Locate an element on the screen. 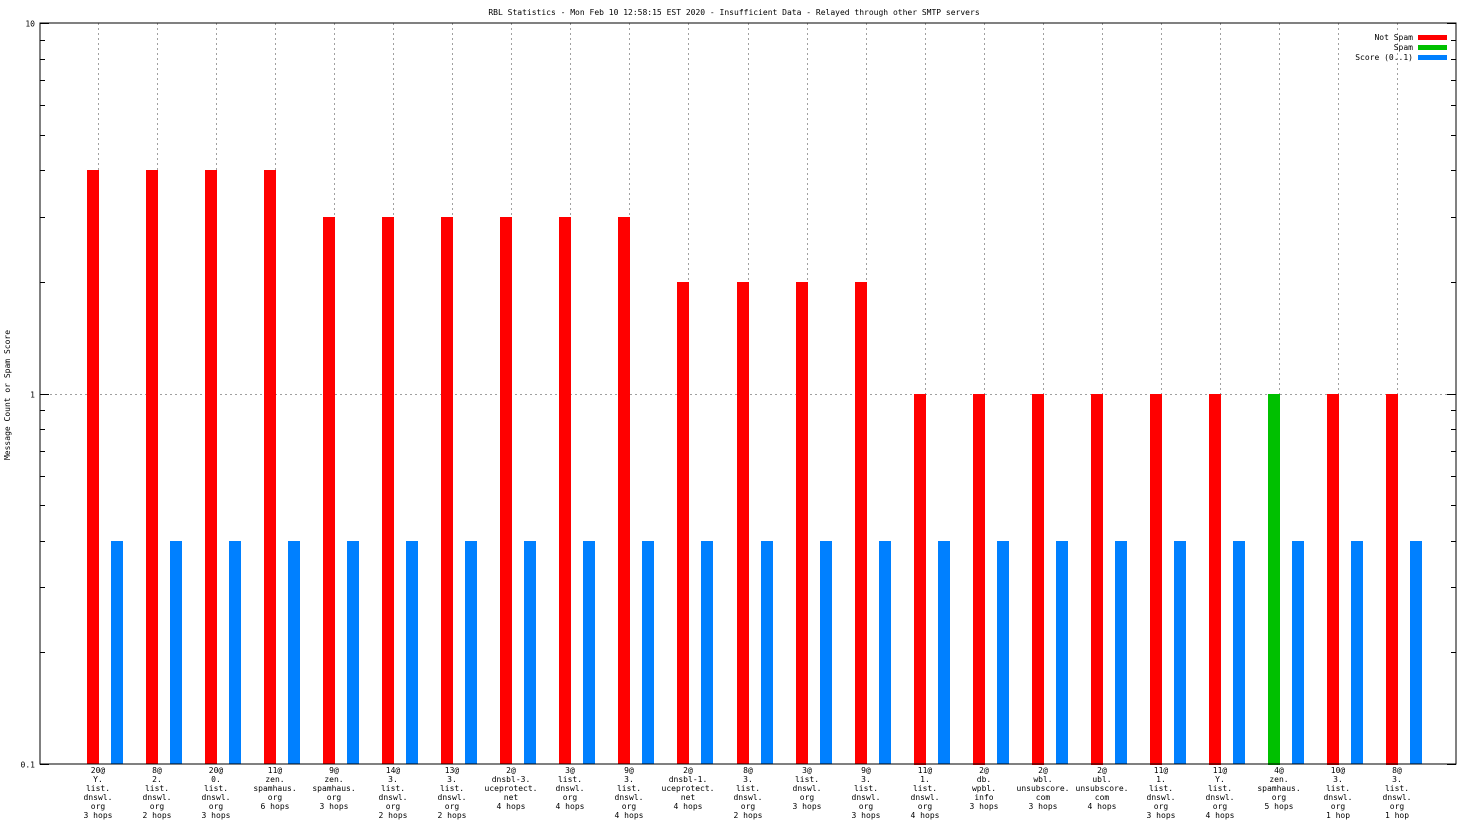  x-tick-label: 9@ 3. list. dnswl. org 3 hops is located at coordinates (866, 793).